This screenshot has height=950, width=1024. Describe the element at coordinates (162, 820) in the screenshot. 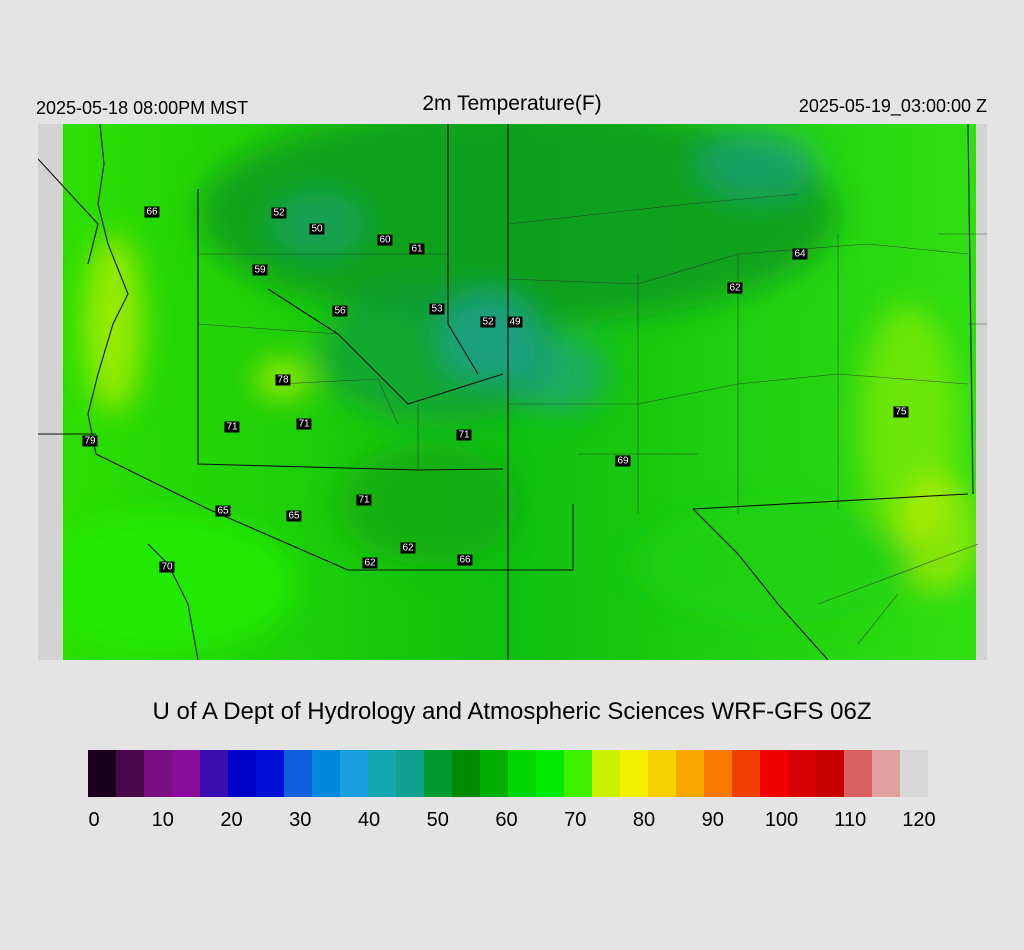

I see `colorbar-tick-label: 10` at that location.